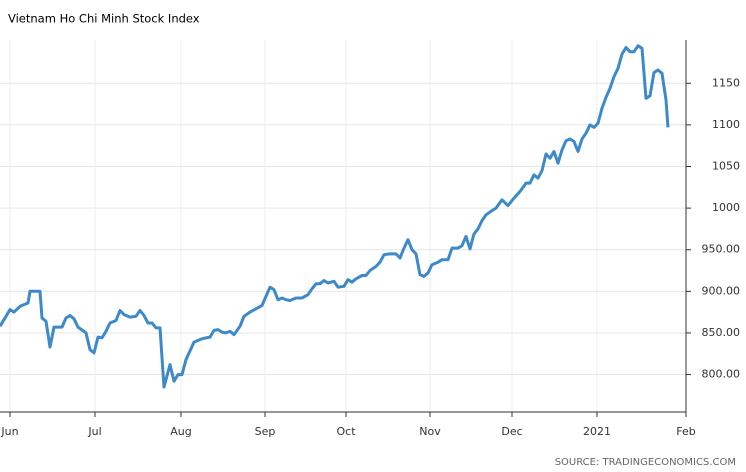 The image size is (746, 472). I want to click on y-tick-label: 900.00, so click(721, 290).